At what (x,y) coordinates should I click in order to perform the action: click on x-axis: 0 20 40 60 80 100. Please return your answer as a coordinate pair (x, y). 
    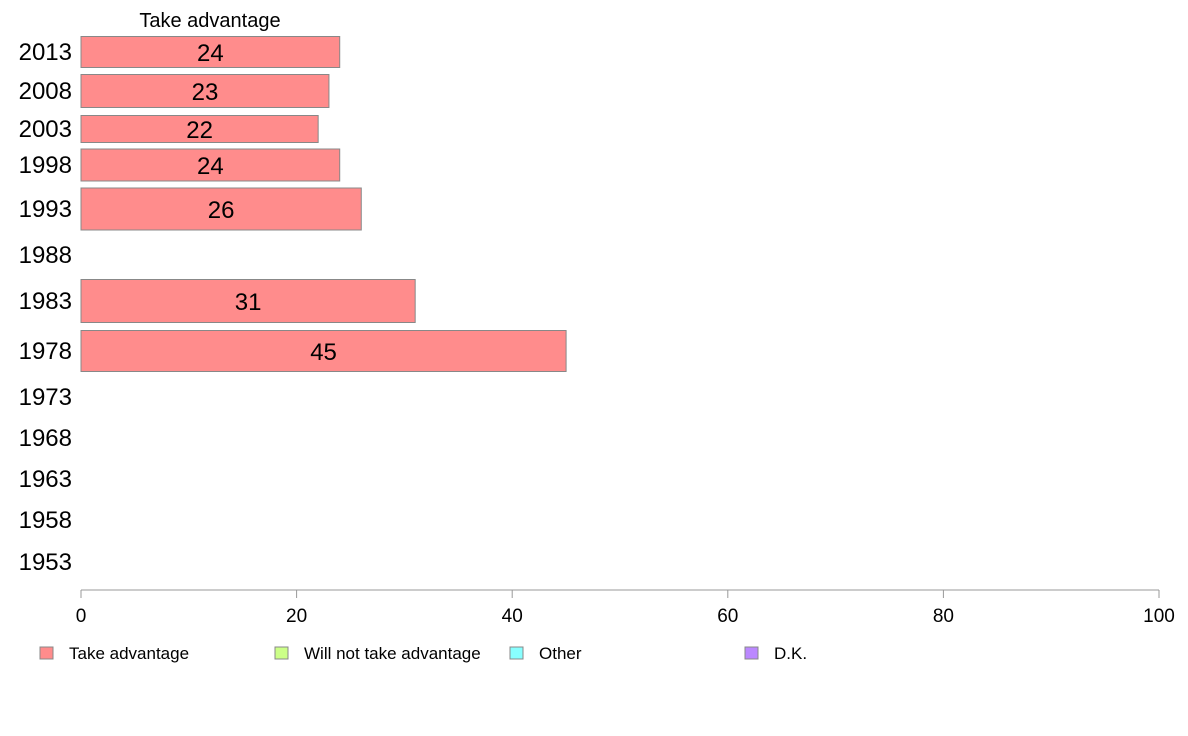
    Looking at the image, I should click on (625, 608).